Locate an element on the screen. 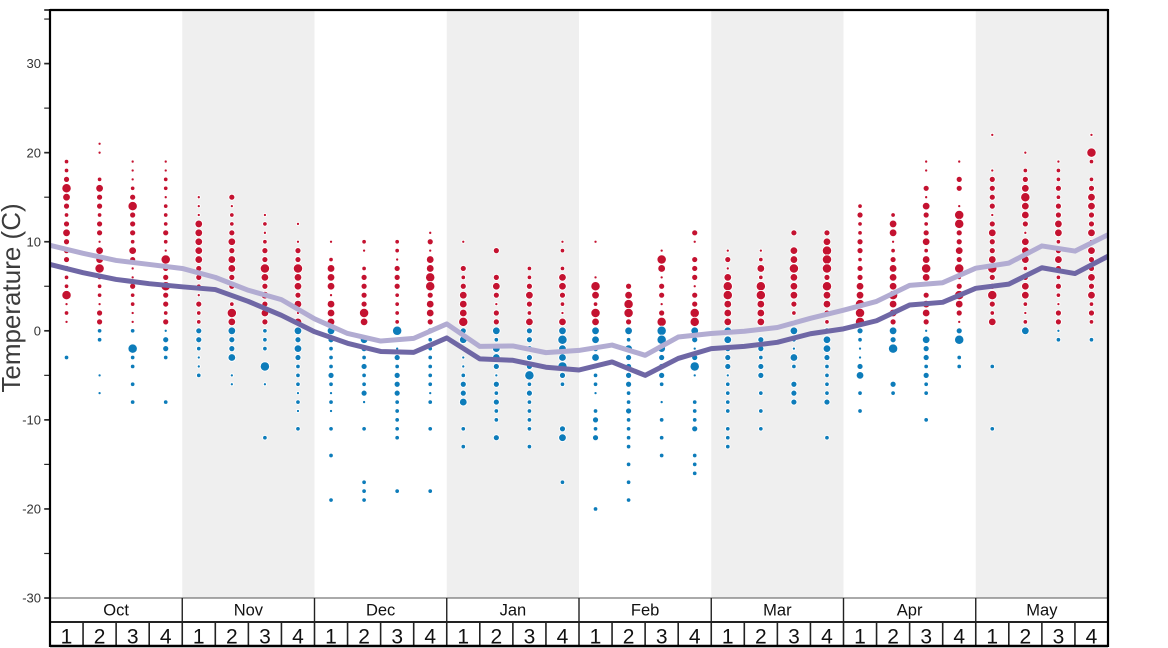 The height and width of the screenshot is (648, 1168). svg-text: 0 is located at coordinates (37, 330).